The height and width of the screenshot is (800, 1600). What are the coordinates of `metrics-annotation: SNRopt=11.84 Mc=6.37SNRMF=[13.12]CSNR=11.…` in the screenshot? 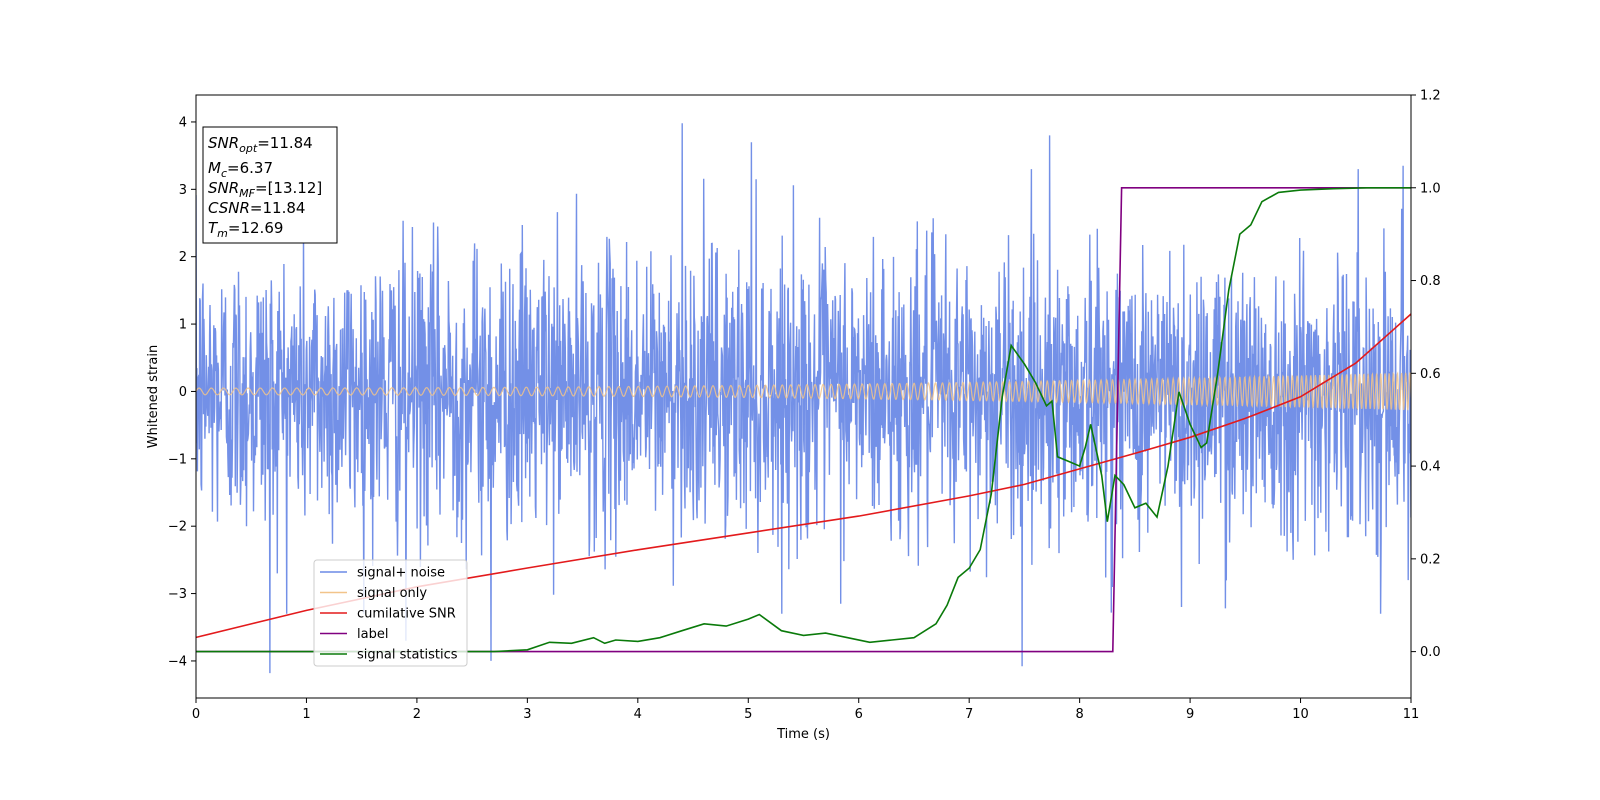 It's located at (270, 185).